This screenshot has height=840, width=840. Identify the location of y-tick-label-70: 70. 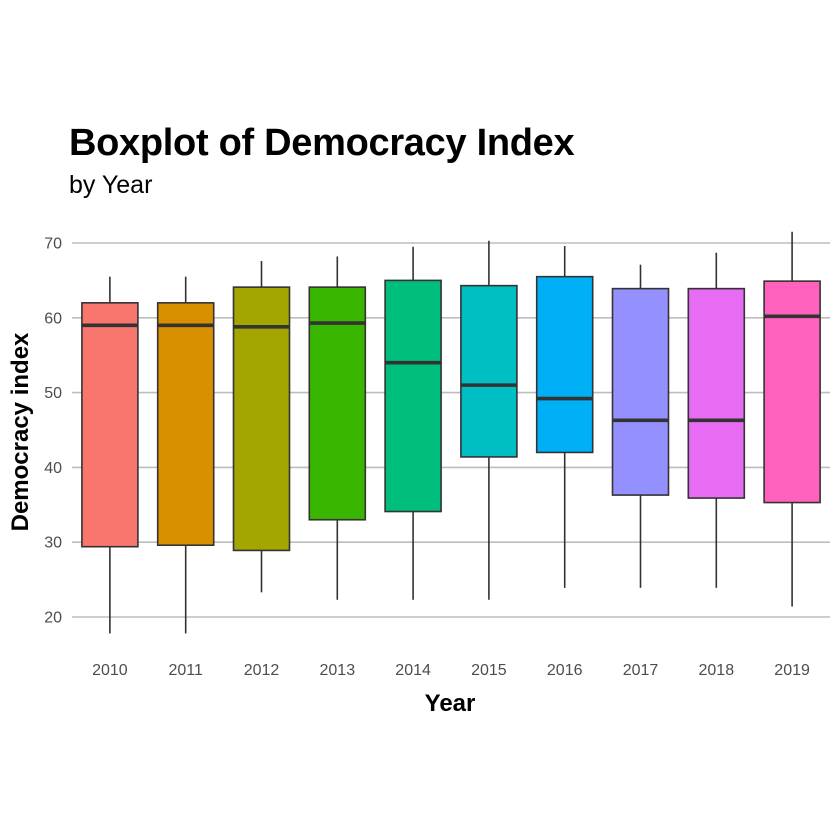
(53, 244).